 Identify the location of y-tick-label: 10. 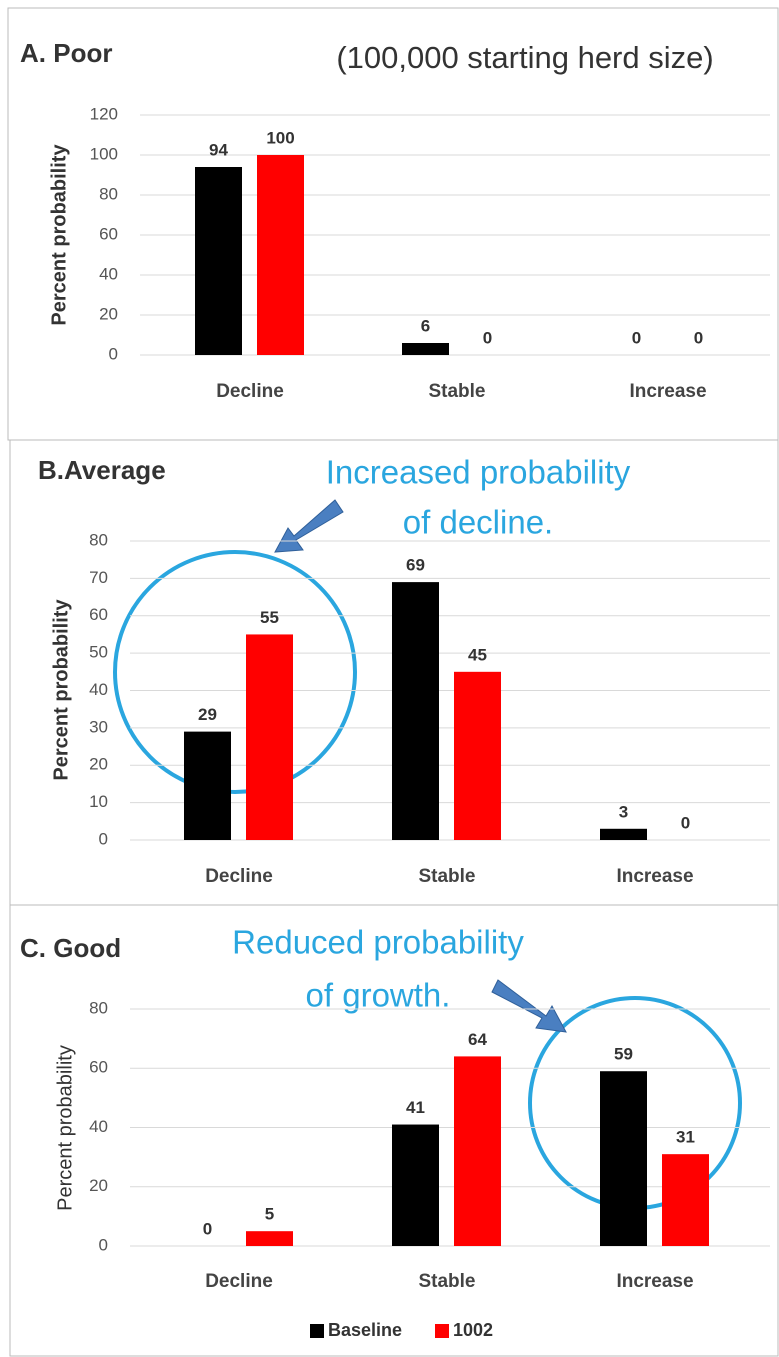
(98, 801).